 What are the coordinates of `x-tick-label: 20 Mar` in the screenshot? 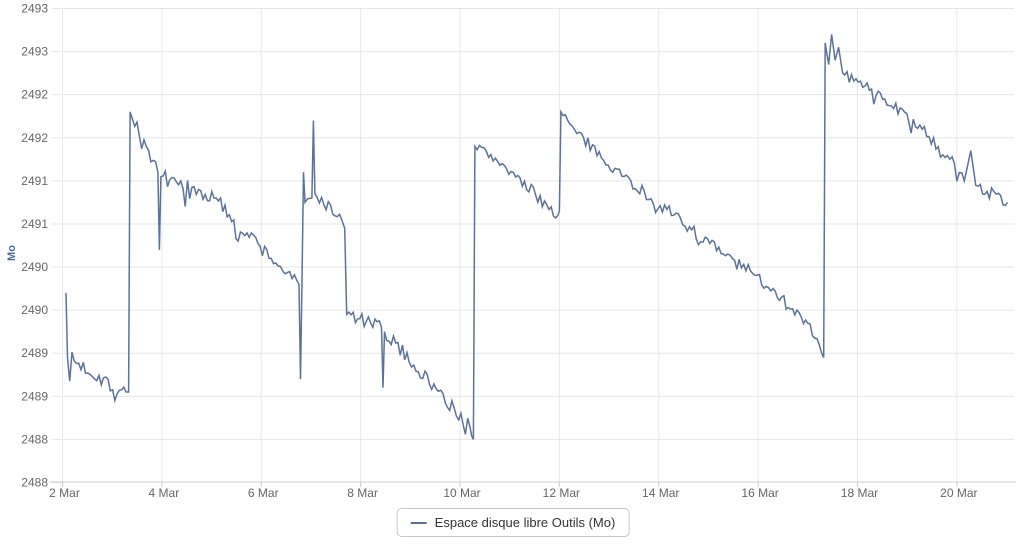 It's located at (958, 493).